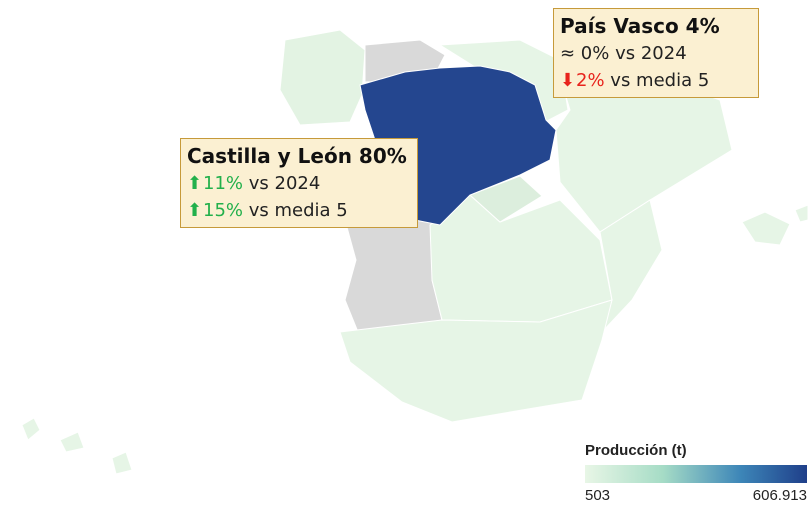 The image size is (810, 505). Describe the element at coordinates (780, 495) in the screenshot. I see `legend-max: 606.913` at that location.